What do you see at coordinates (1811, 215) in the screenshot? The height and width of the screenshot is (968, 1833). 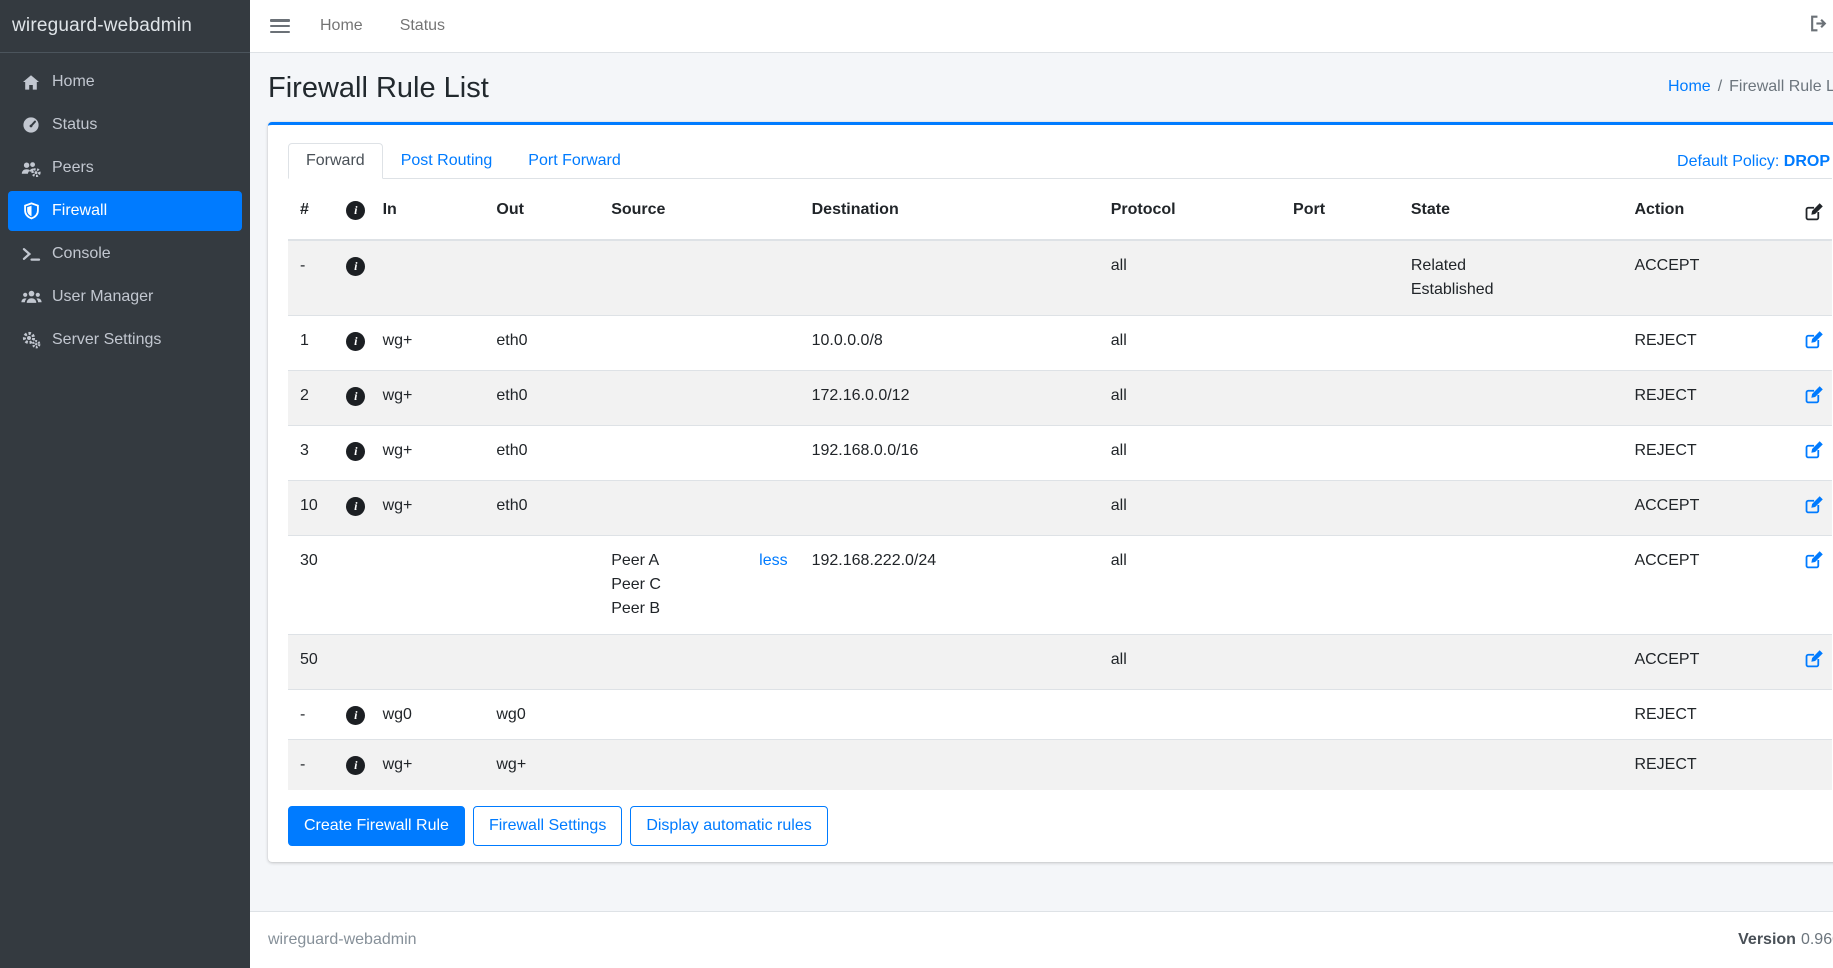 I see `col-header-edit-icon` at bounding box center [1811, 215].